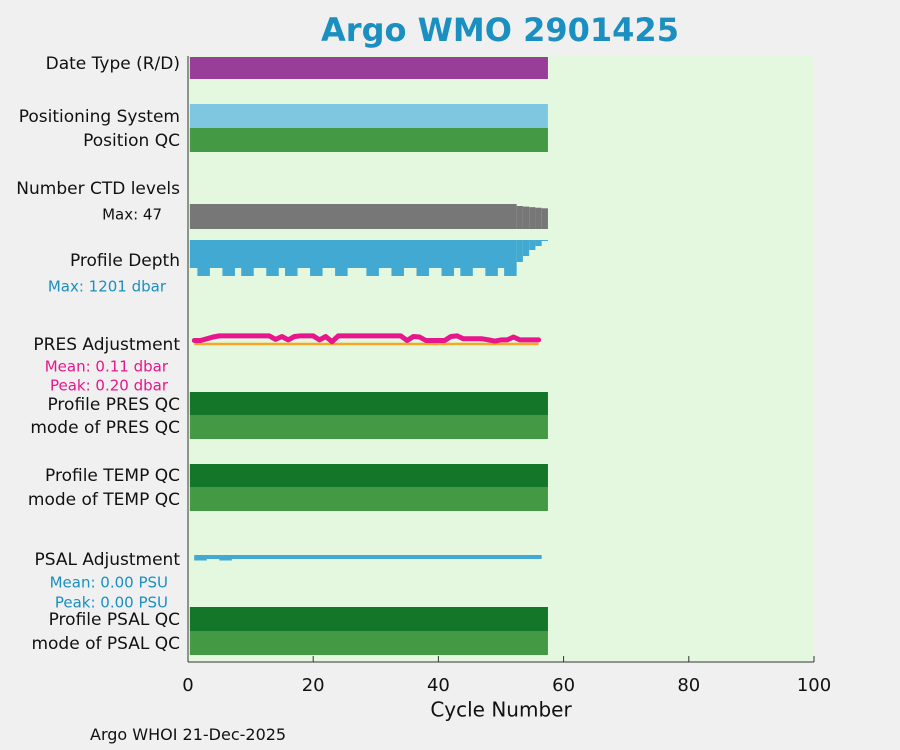  Describe the element at coordinates (366, 339) in the screenshot. I see `pres-adjustment-series` at that location.